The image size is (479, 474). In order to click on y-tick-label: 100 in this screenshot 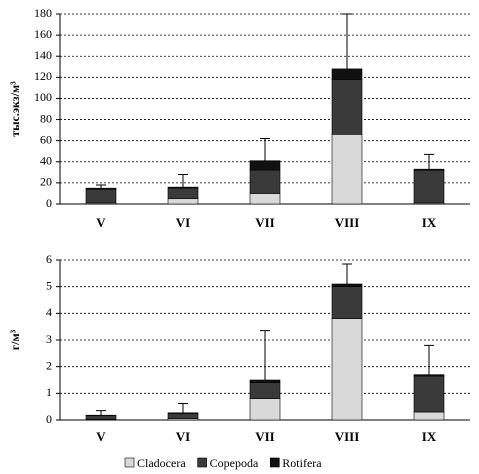, I will do `click(43, 97)`.